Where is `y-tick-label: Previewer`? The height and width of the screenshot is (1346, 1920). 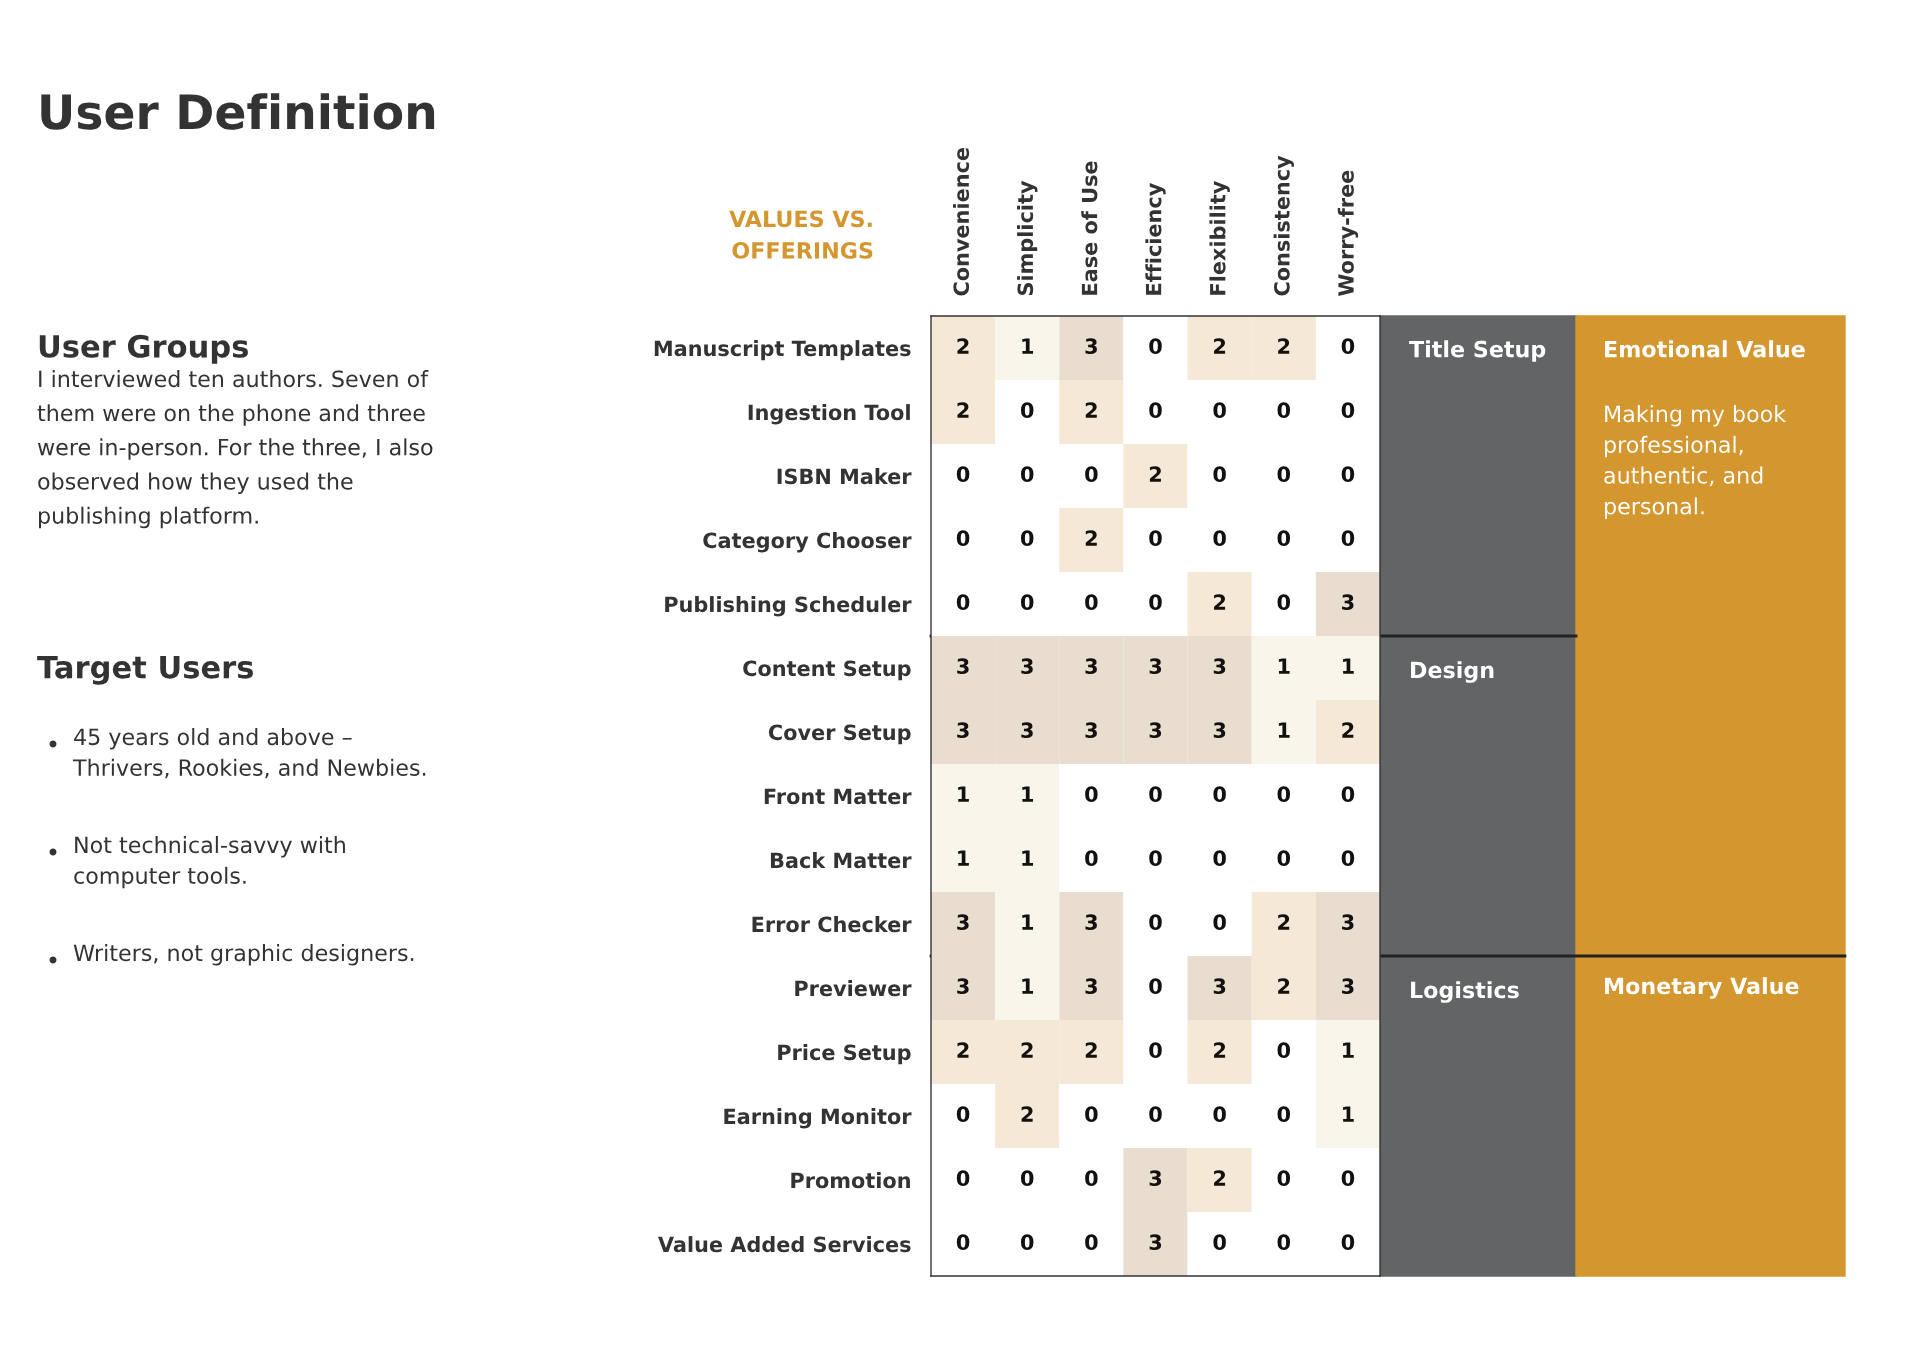 y-tick-label: Previewer is located at coordinates (853, 988).